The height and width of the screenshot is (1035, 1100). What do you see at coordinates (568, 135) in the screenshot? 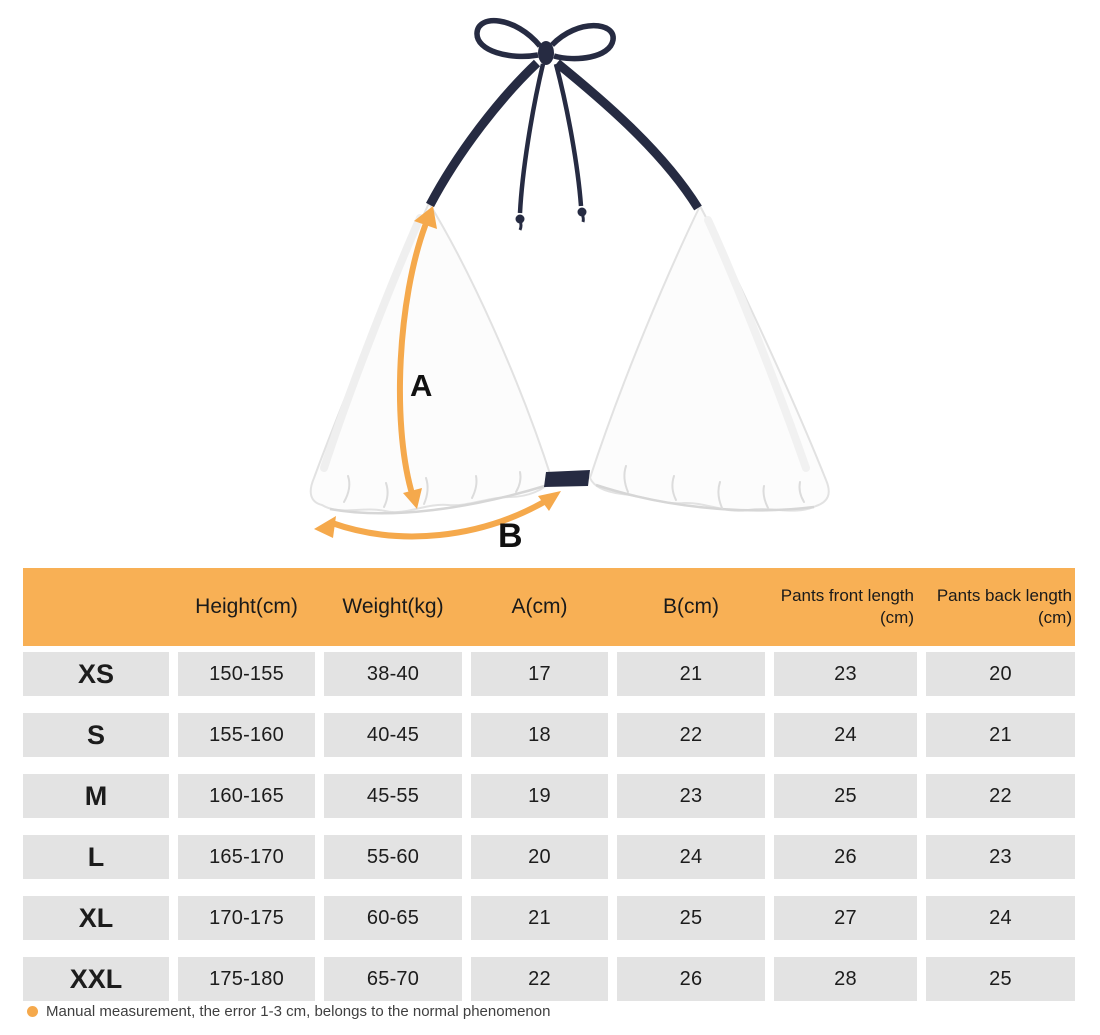
I see `bow-string-right` at bounding box center [568, 135].